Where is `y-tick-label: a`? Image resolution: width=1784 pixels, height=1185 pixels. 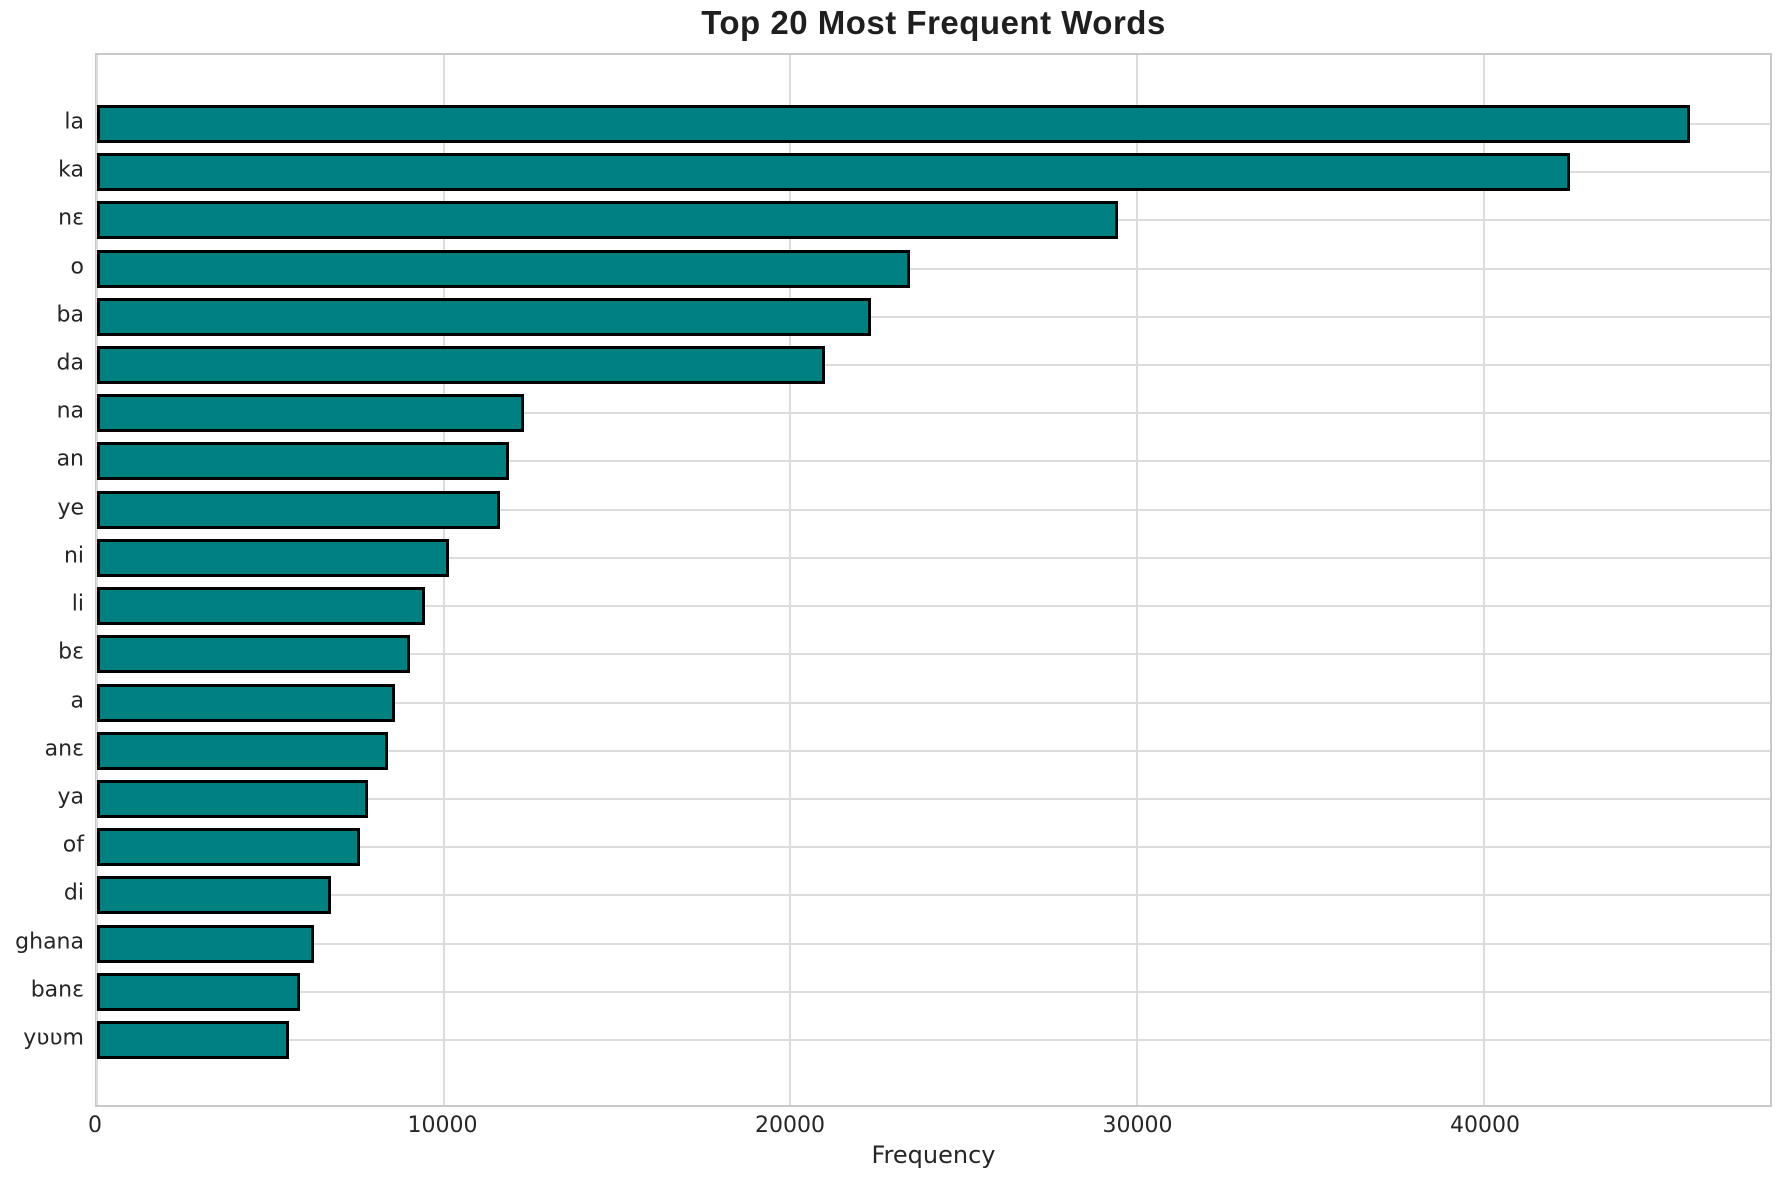
y-tick-label: a is located at coordinates (77, 701).